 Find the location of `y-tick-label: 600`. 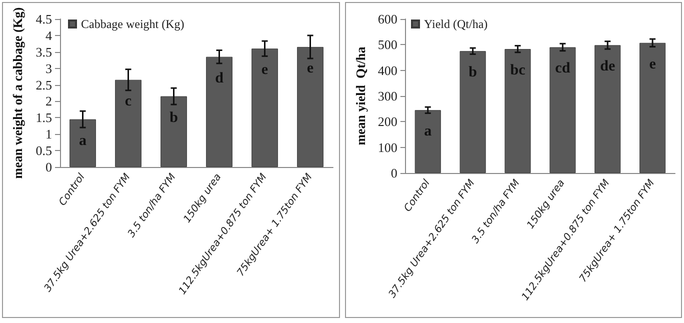

y-tick-label: 600 is located at coordinates (388, 19).